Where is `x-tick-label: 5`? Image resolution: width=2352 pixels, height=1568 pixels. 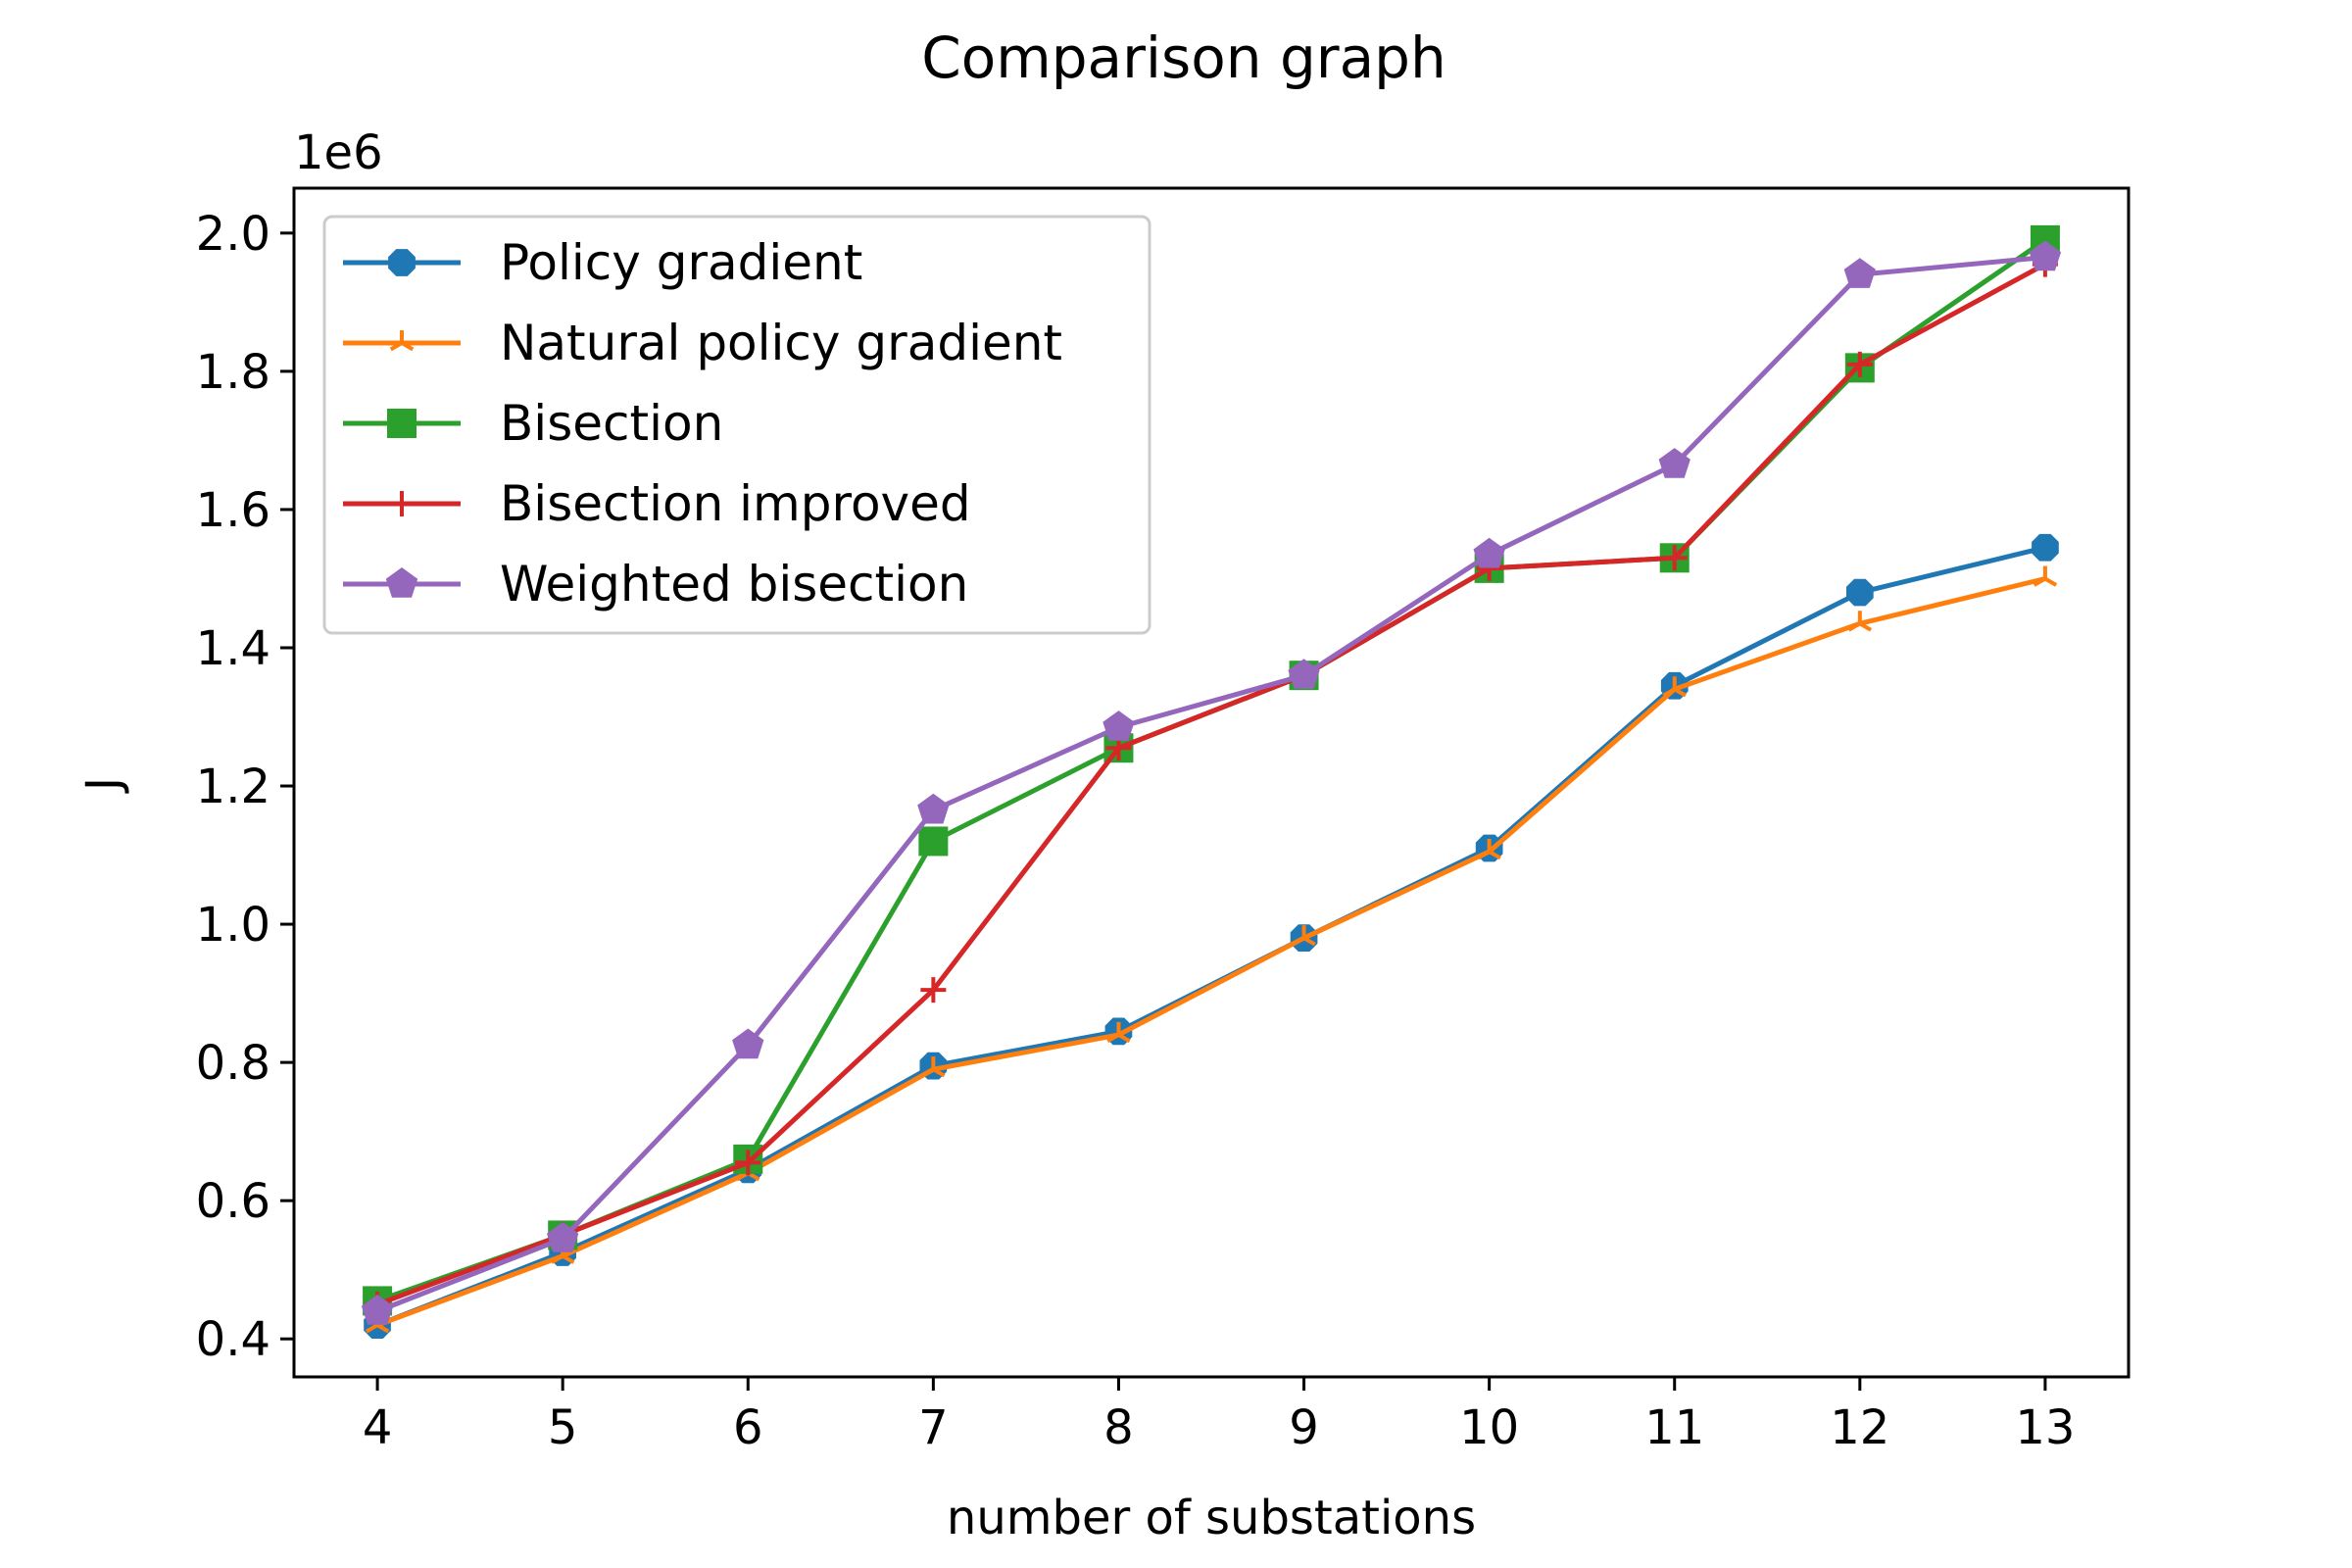 x-tick-label: 5 is located at coordinates (563, 1427).